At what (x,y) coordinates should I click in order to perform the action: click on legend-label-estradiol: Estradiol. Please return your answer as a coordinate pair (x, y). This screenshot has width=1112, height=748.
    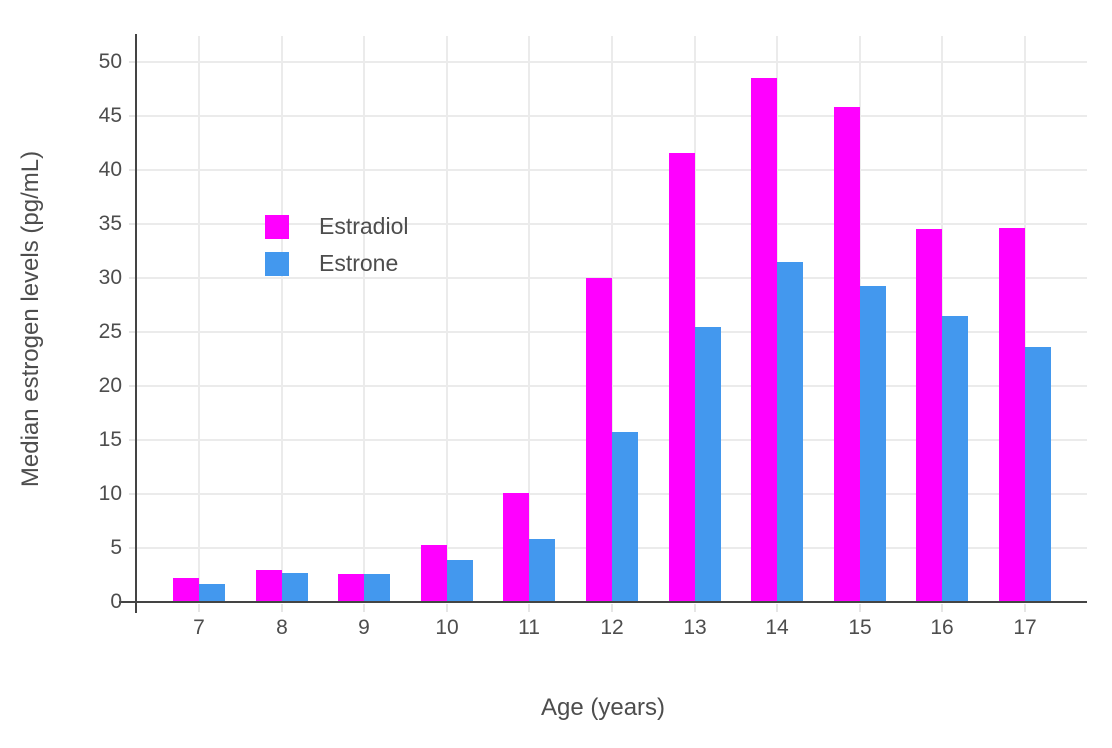
    Looking at the image, I should click on (364, 226).